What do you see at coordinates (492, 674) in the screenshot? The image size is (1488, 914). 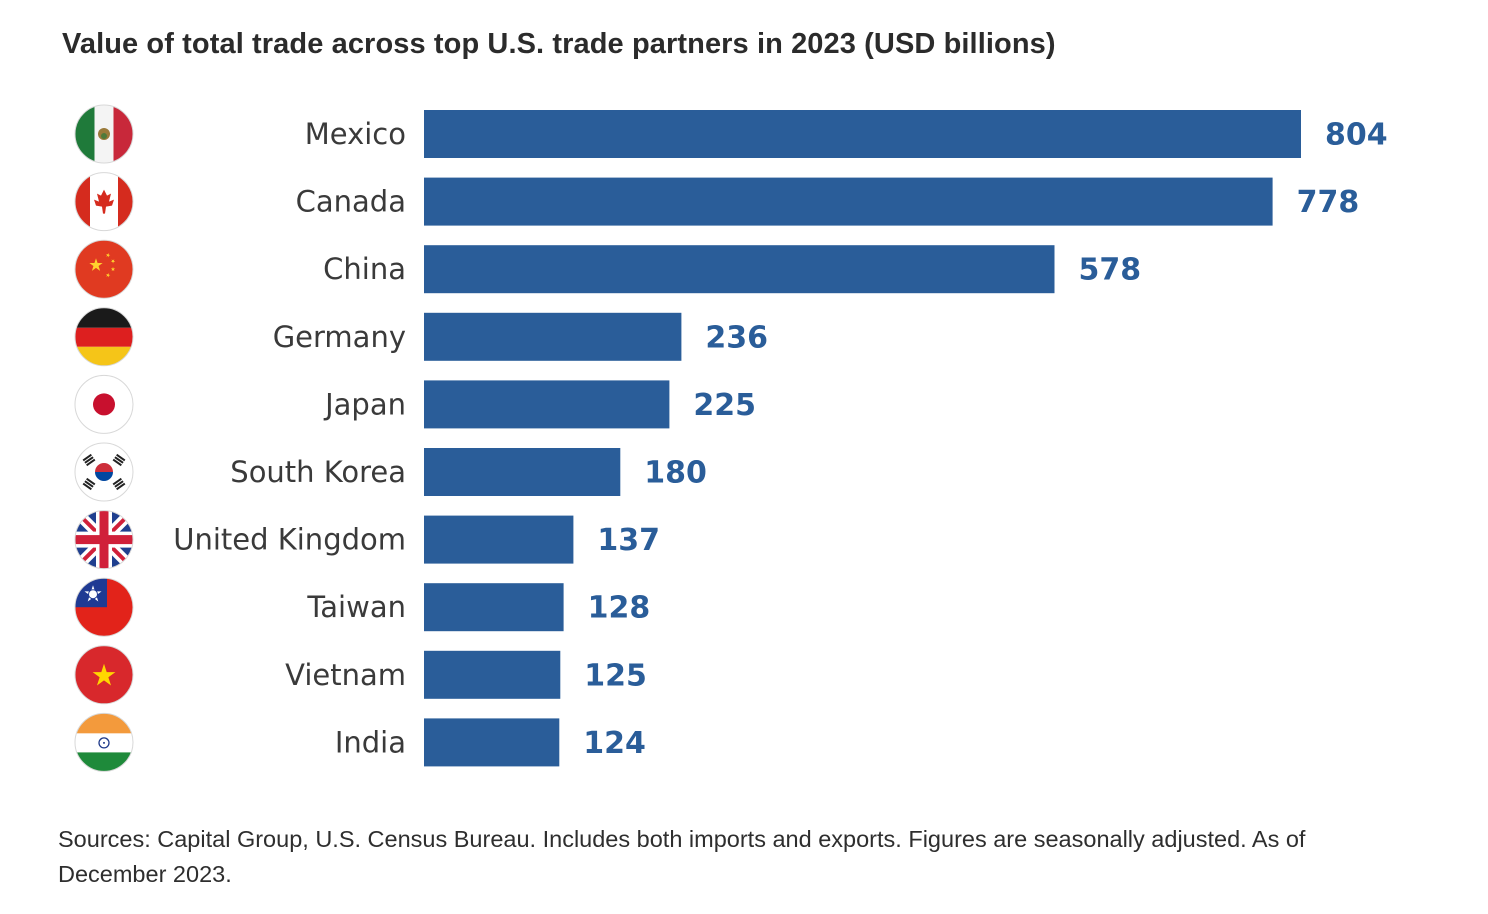 I see `bar-vietnam` at bounding box center [492, 674].